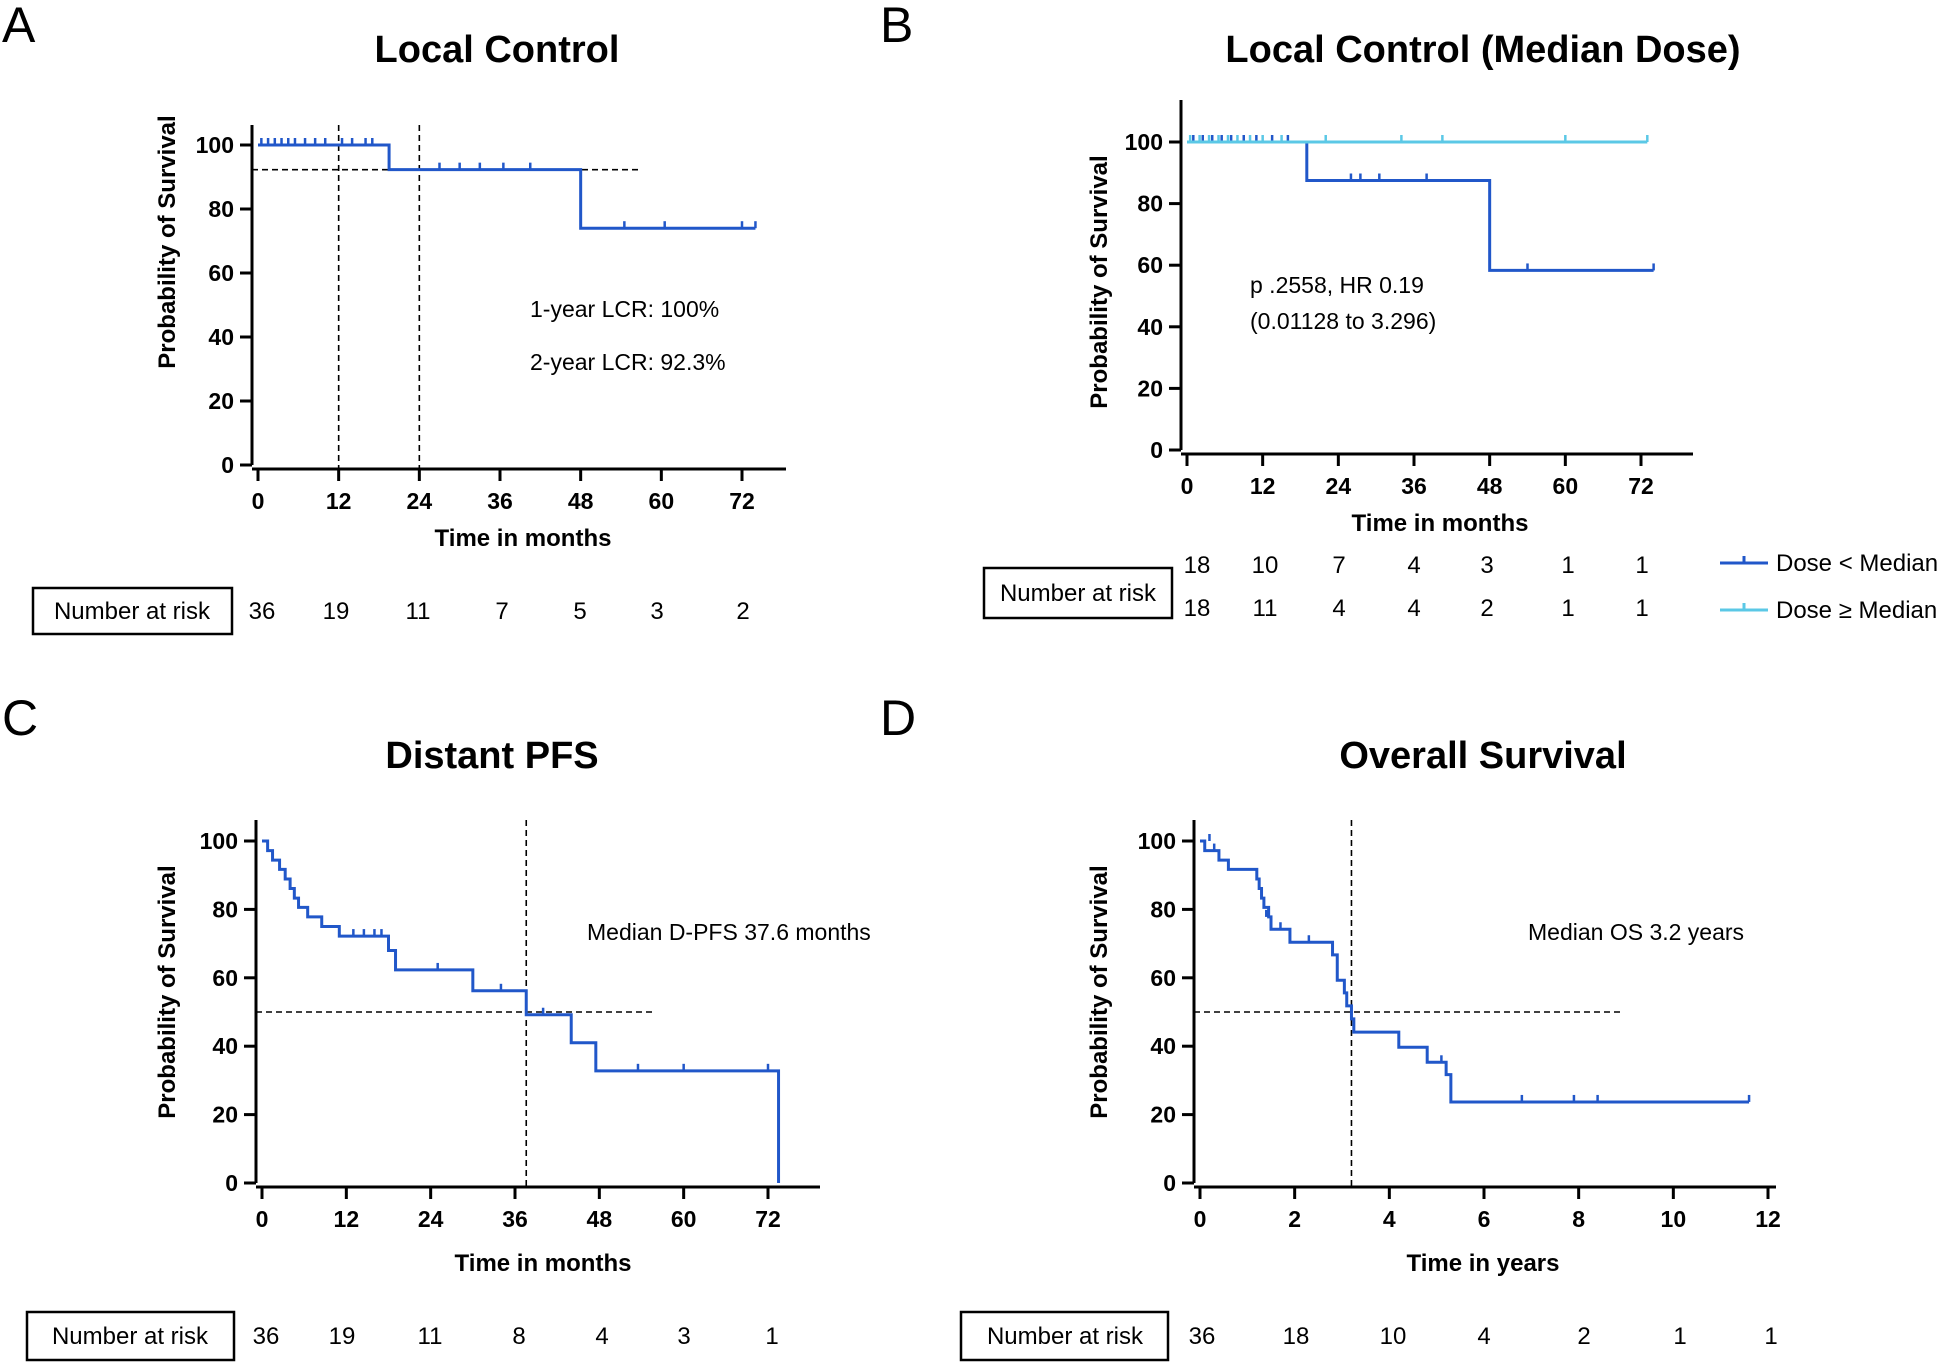 Image resolution: width=1960 pixels, height=1371 pixels. I want to click on panel-b-risk-value: 11, so click(1265, 608).